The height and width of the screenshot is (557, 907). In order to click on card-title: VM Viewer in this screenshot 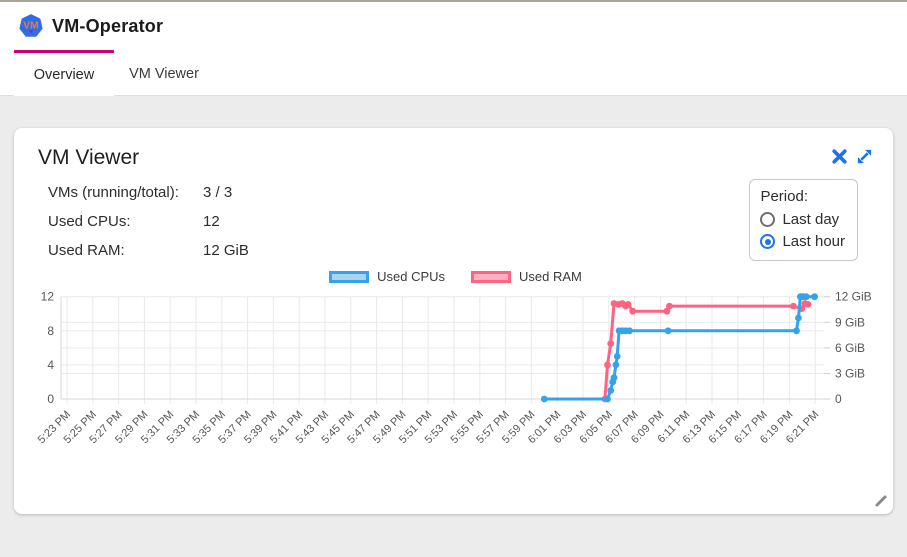, I will do `click(89, 157)`.